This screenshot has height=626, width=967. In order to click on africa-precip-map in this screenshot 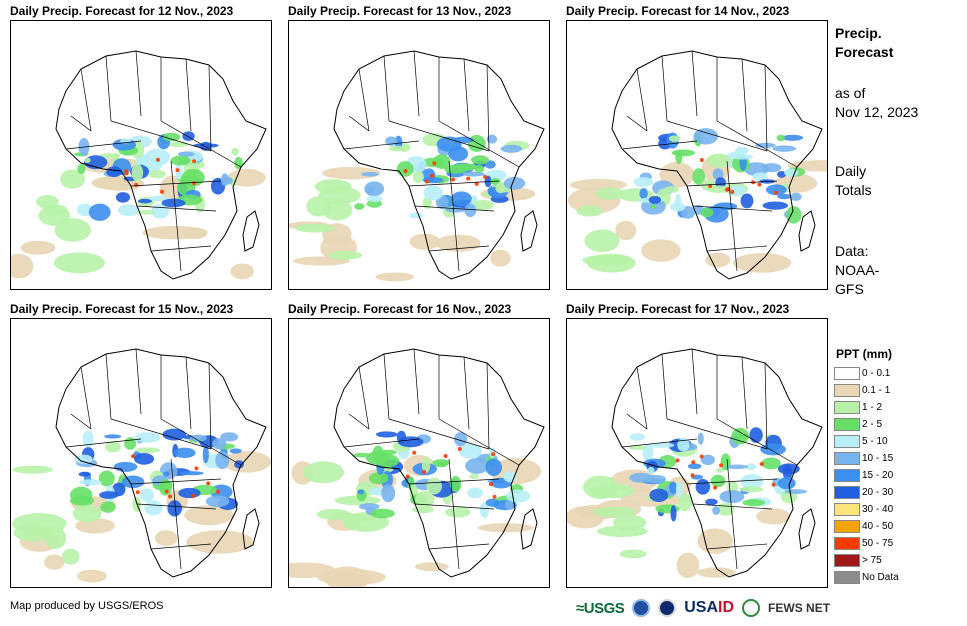, I will do `click(419, 453)`.